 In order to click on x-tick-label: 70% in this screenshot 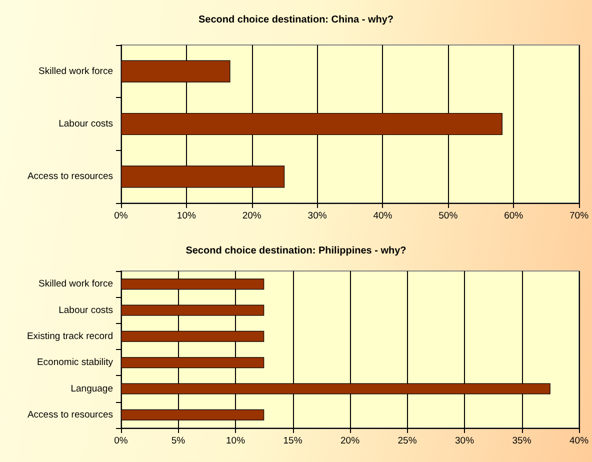, I will do `click(579, 216)`.